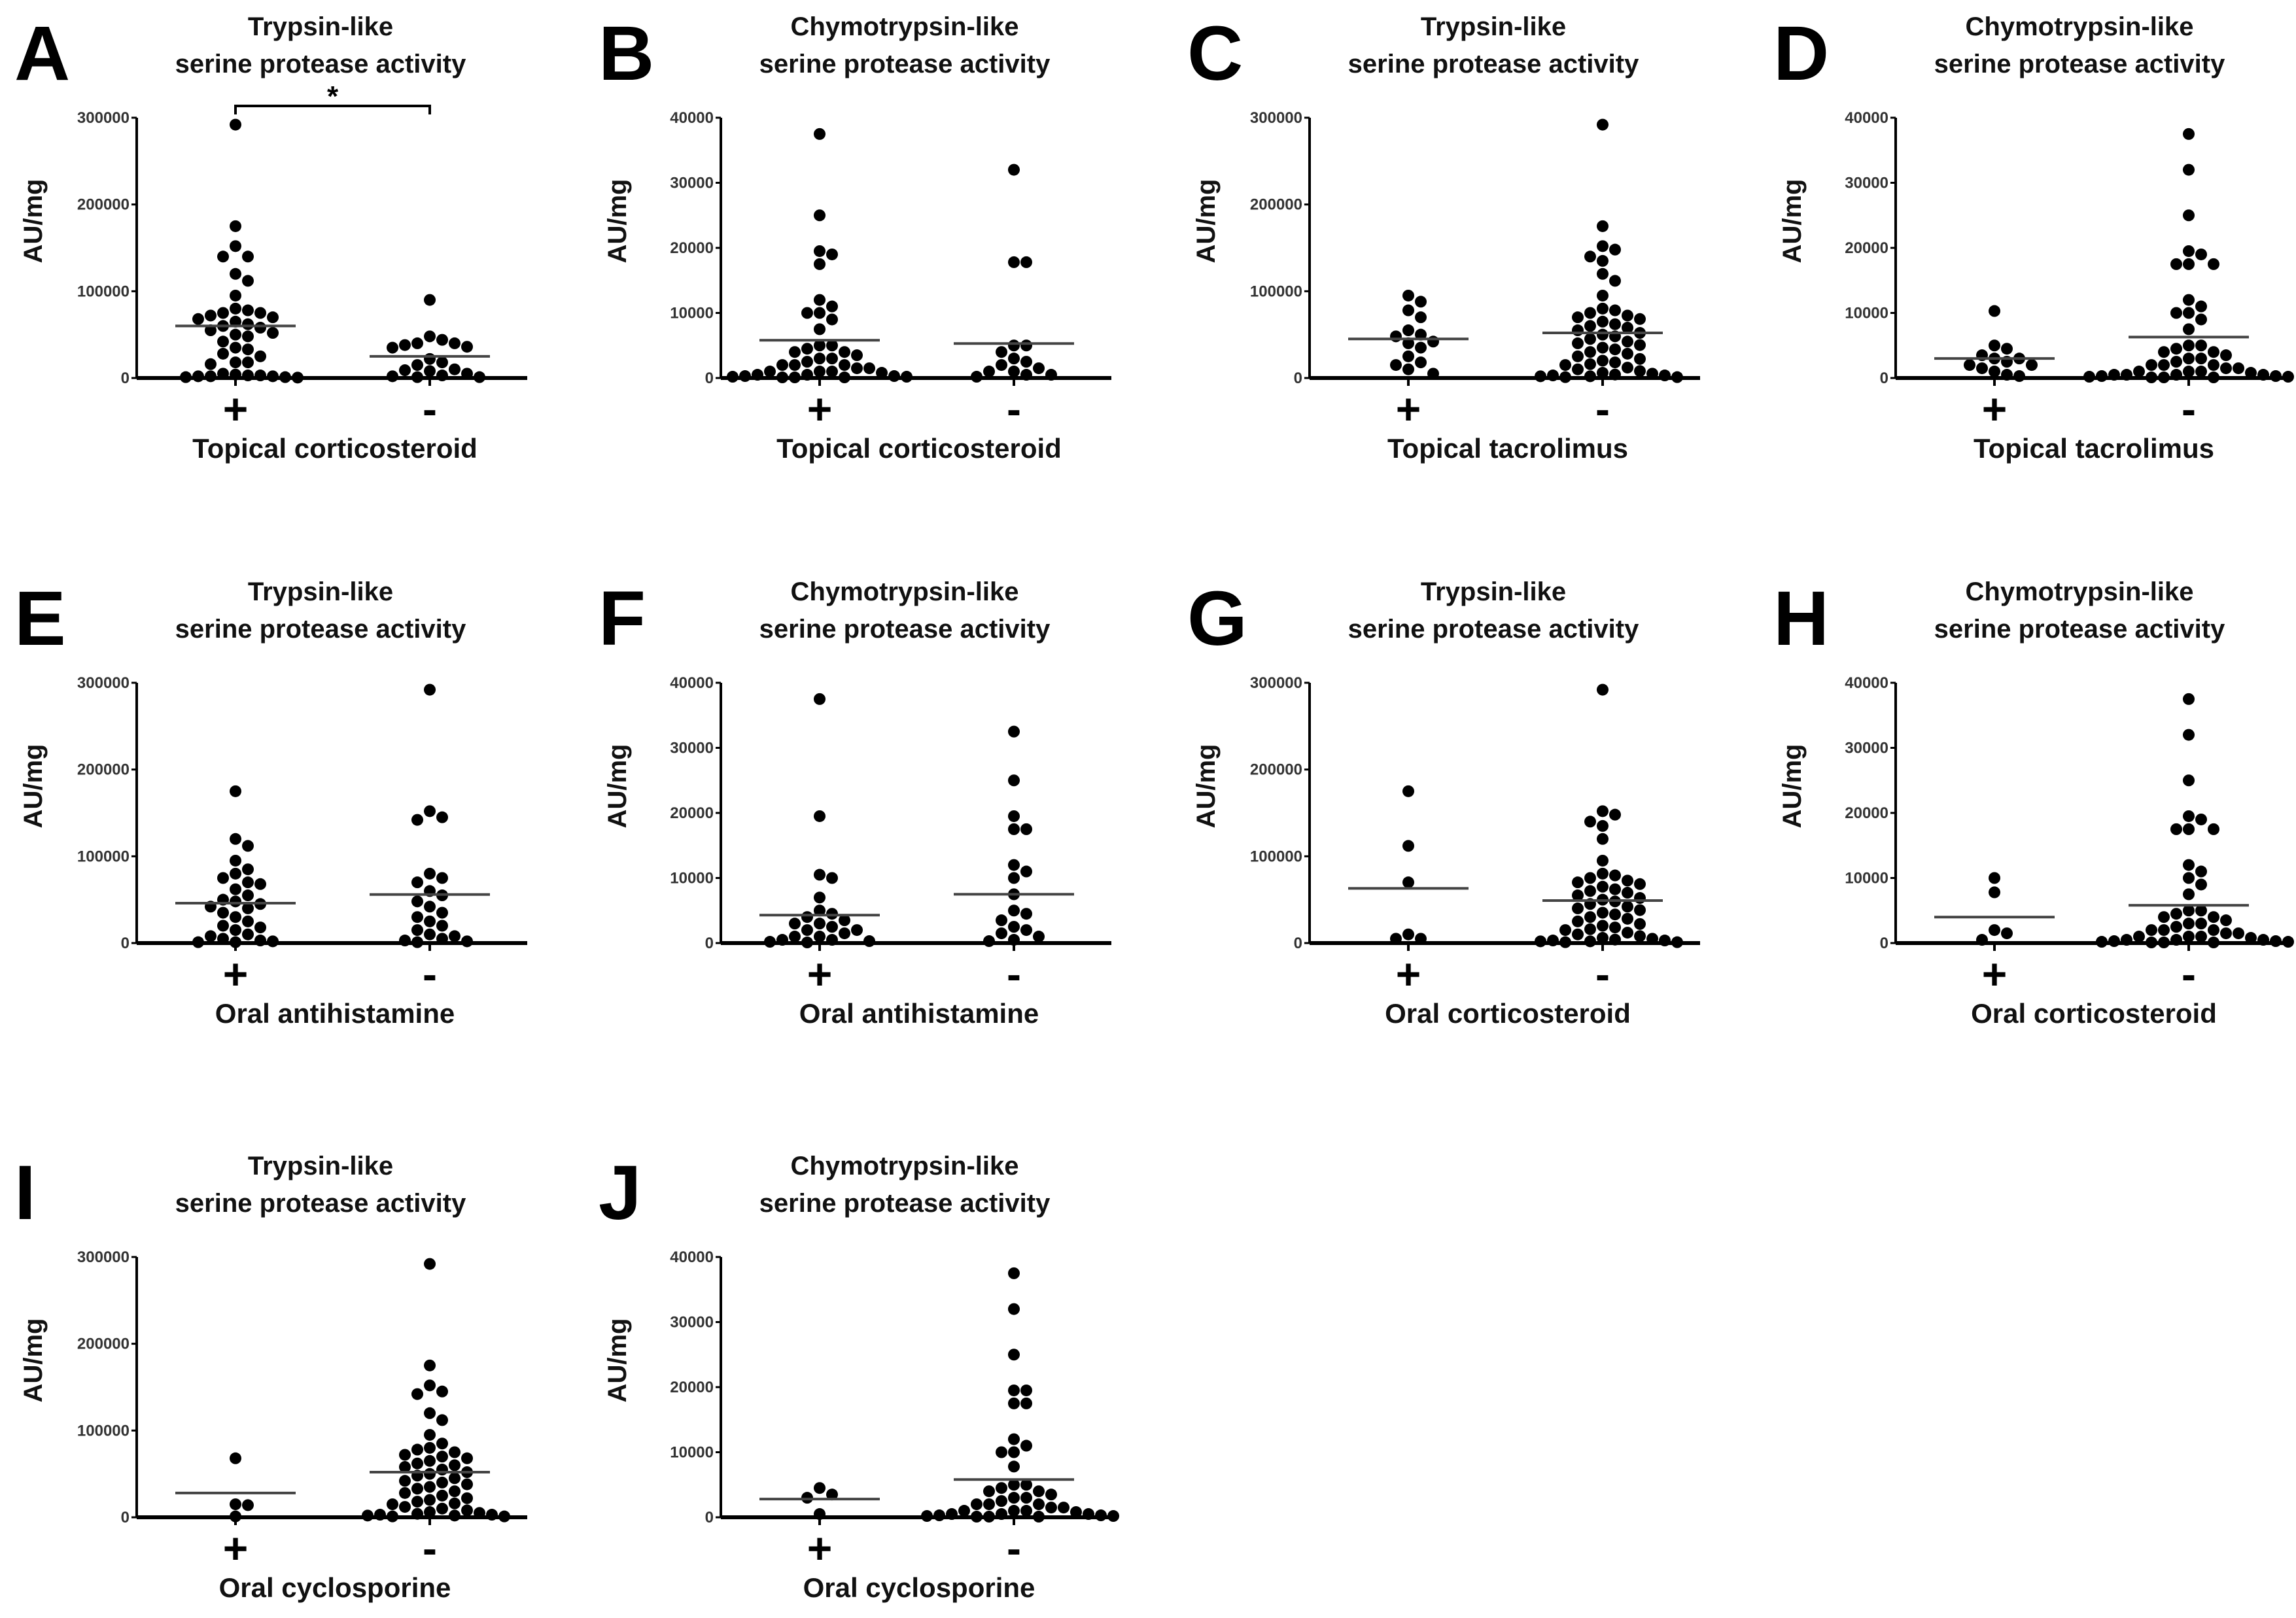 Image resolution: width=2296 pixels, height=1618 pixels. What do you see at coordinates (919, 1013) in the screenshot?
I see `x-axis-label: Oral antihistamine` at bounding box center [919, 1013].